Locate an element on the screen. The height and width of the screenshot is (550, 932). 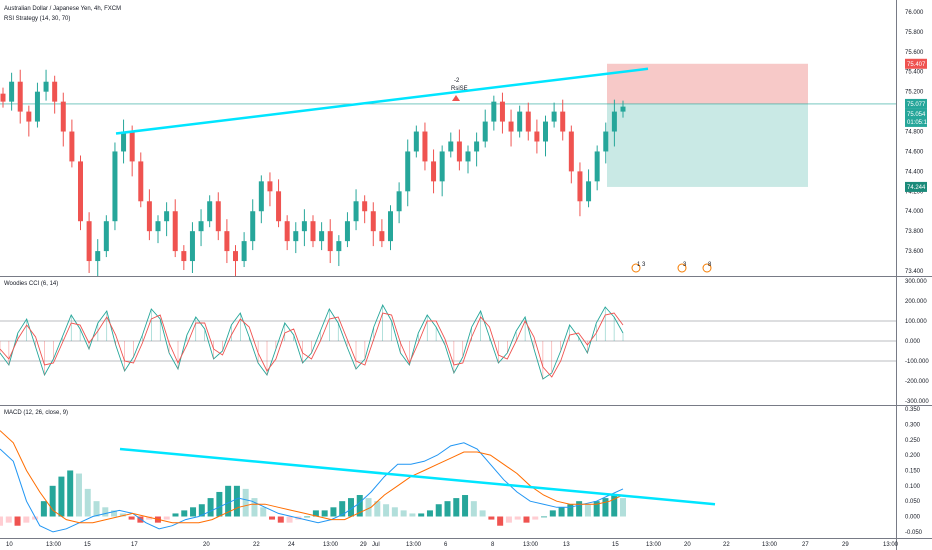
price-axis-tick: 75.800 is located at coordinates (914, 33).